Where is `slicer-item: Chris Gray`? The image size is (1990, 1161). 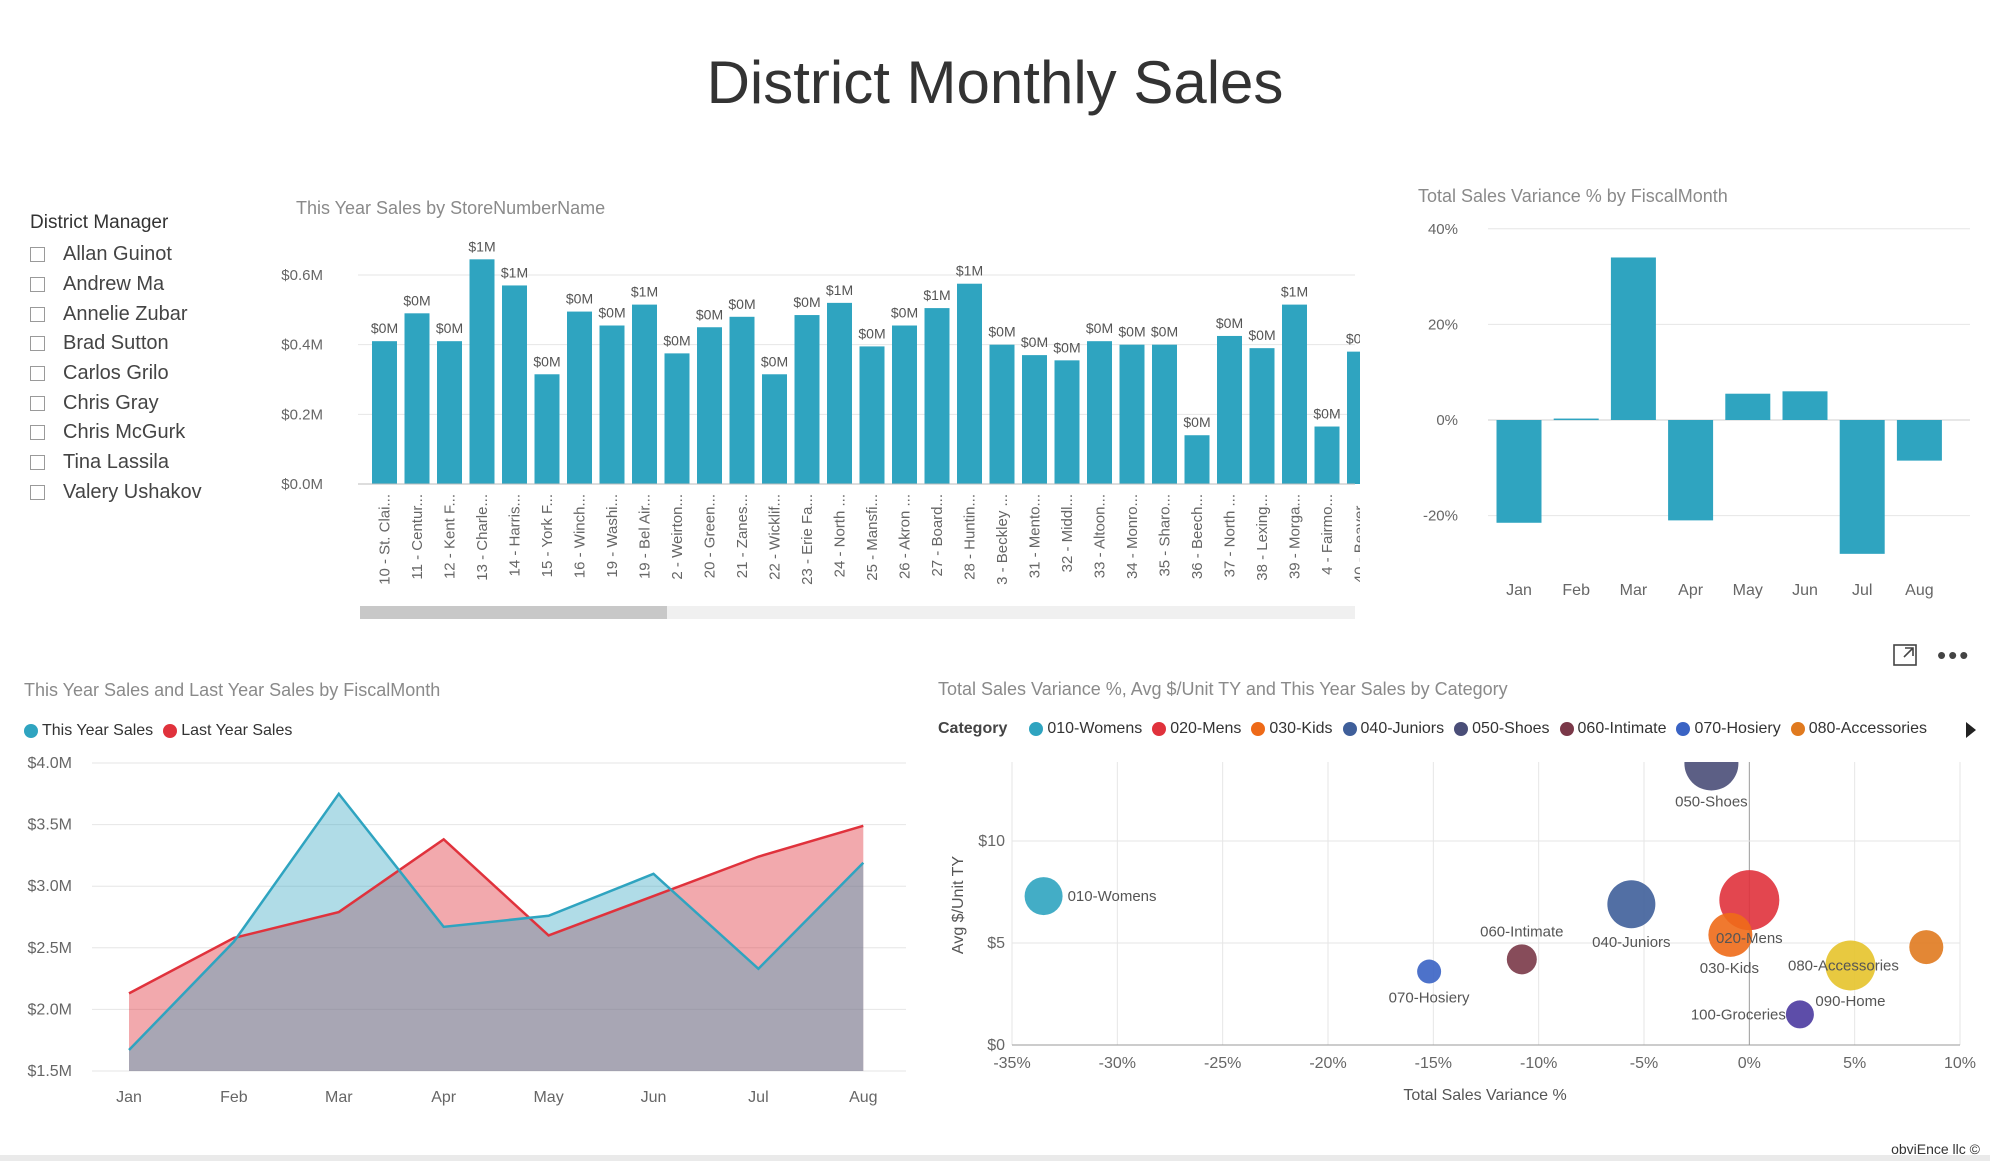 slicer-item: Chris Gray is located at coordinates (116, 403).